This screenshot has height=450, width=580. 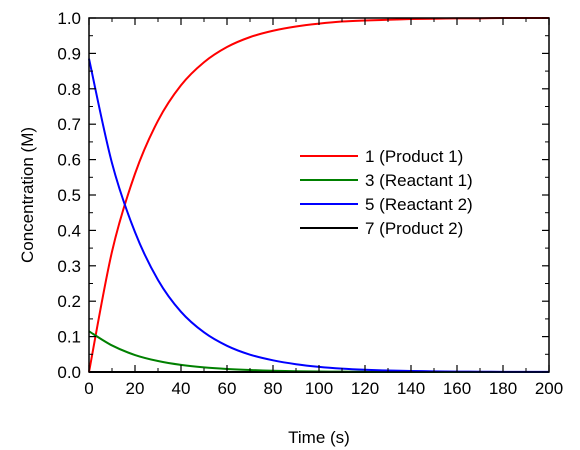 I want to click on x-tick-label: 40, so click(x=181, y=388).